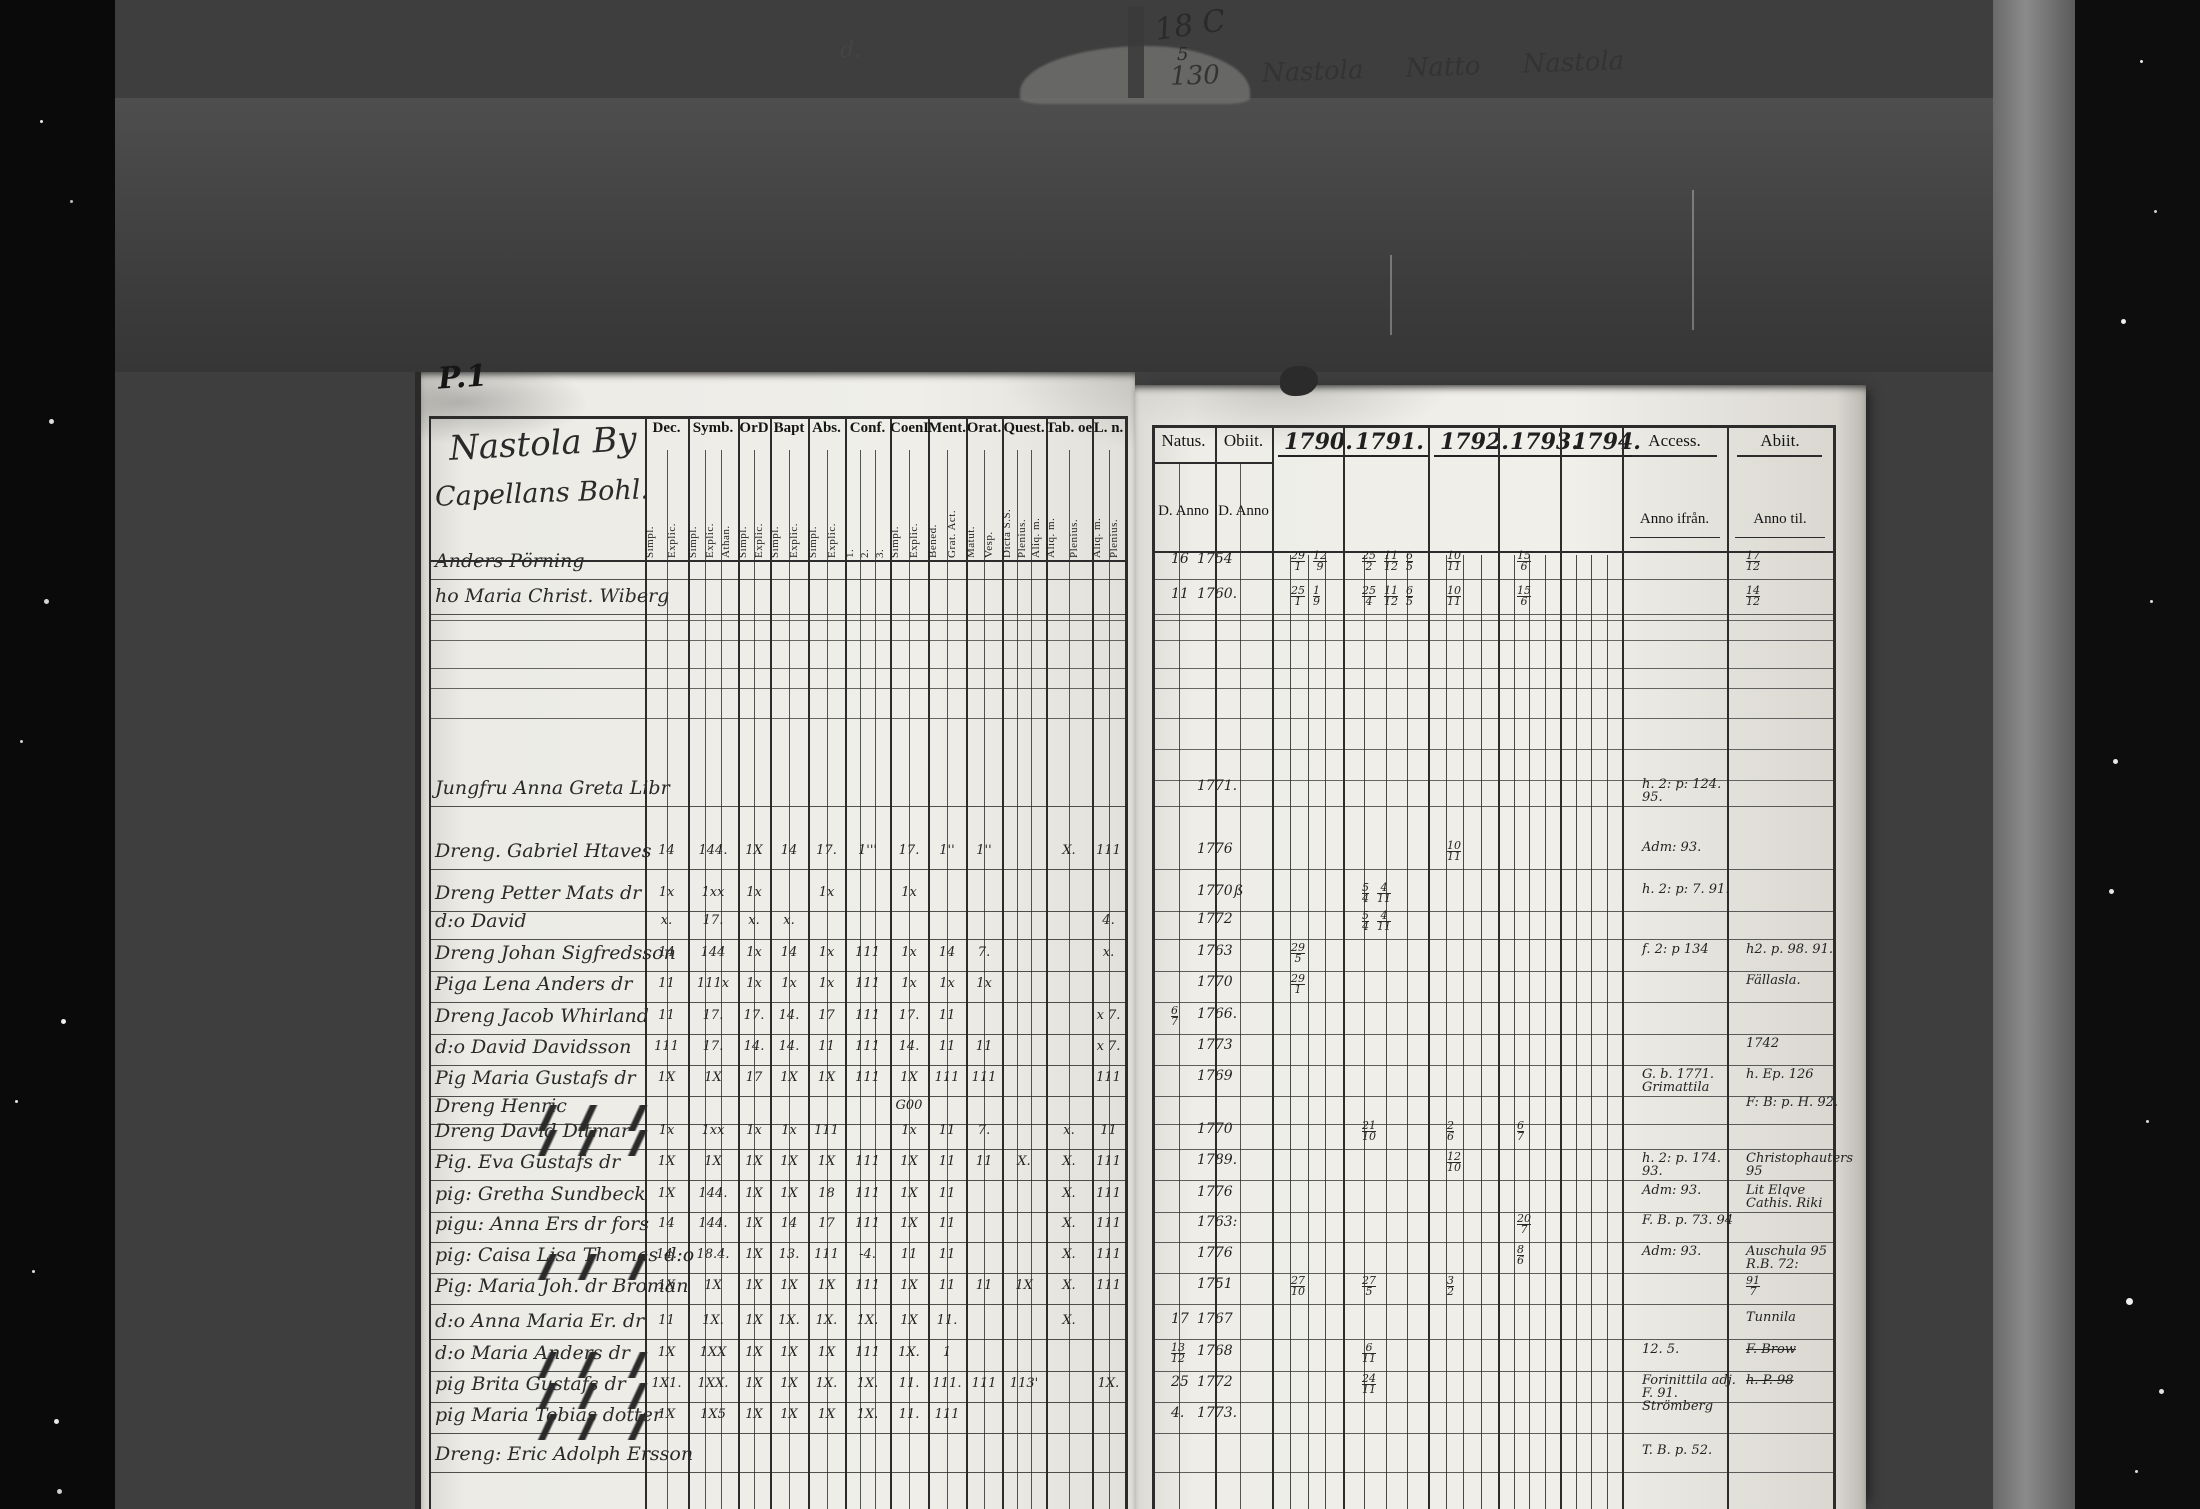 The width and height of the screenshot is (2200, 1509). I want to click on attendance-mark: 1X1., so click(666, 1383).